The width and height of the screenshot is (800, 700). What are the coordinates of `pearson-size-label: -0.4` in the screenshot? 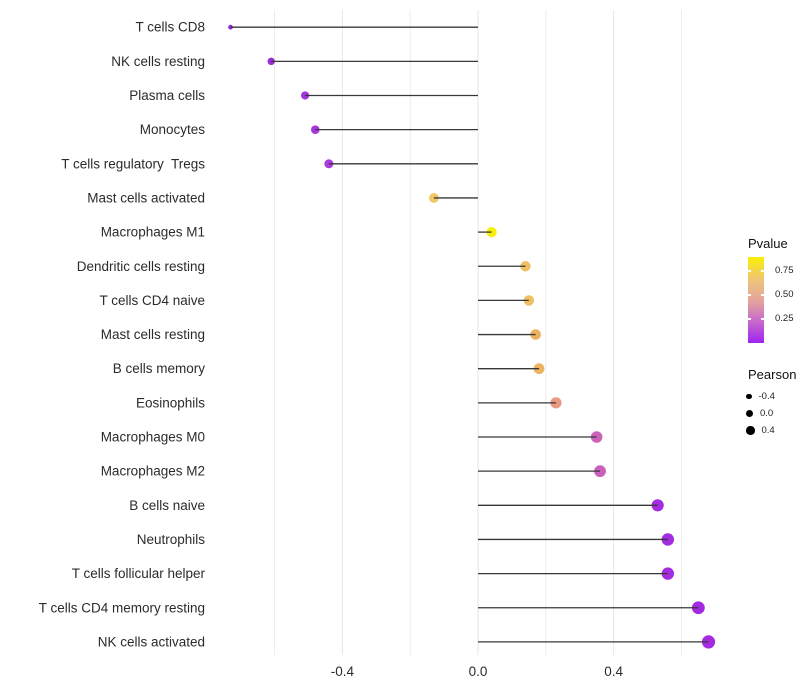 It's located at (766, 396).